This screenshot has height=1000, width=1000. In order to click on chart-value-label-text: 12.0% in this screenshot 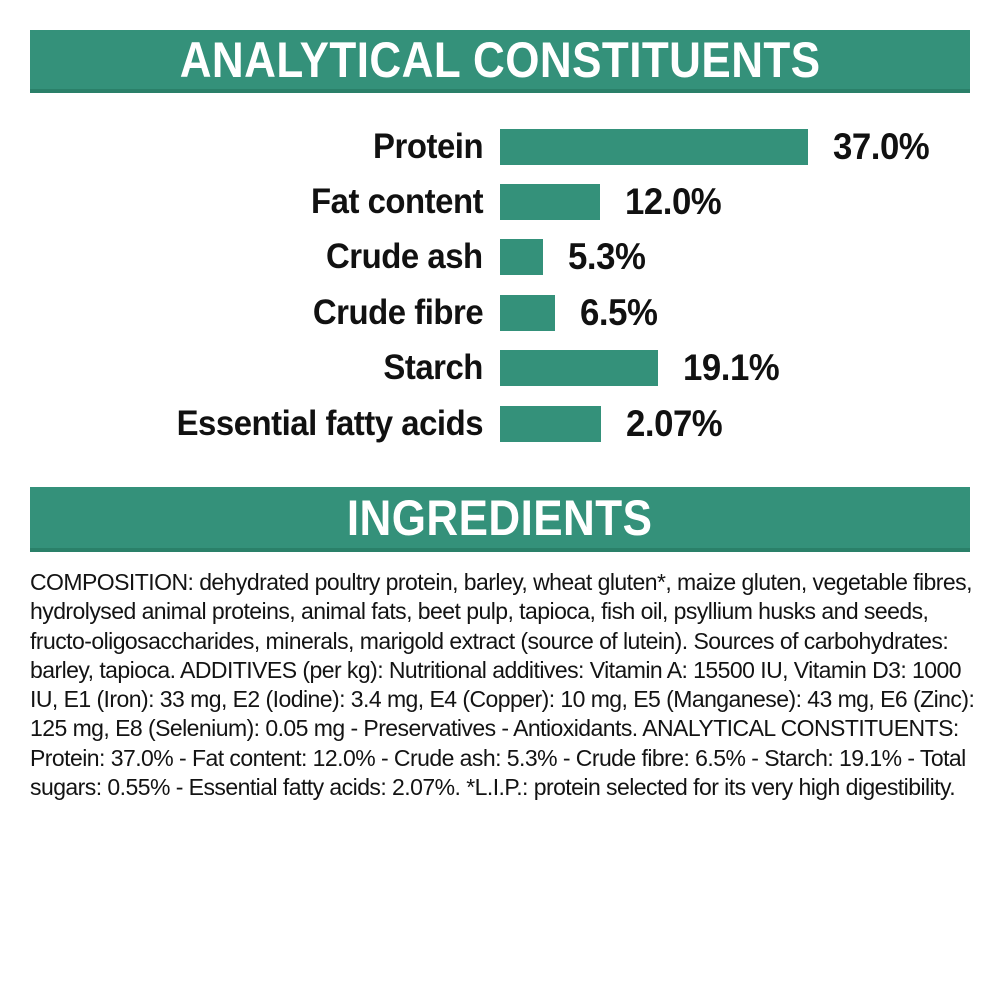, I will do `click(673, 202)`.